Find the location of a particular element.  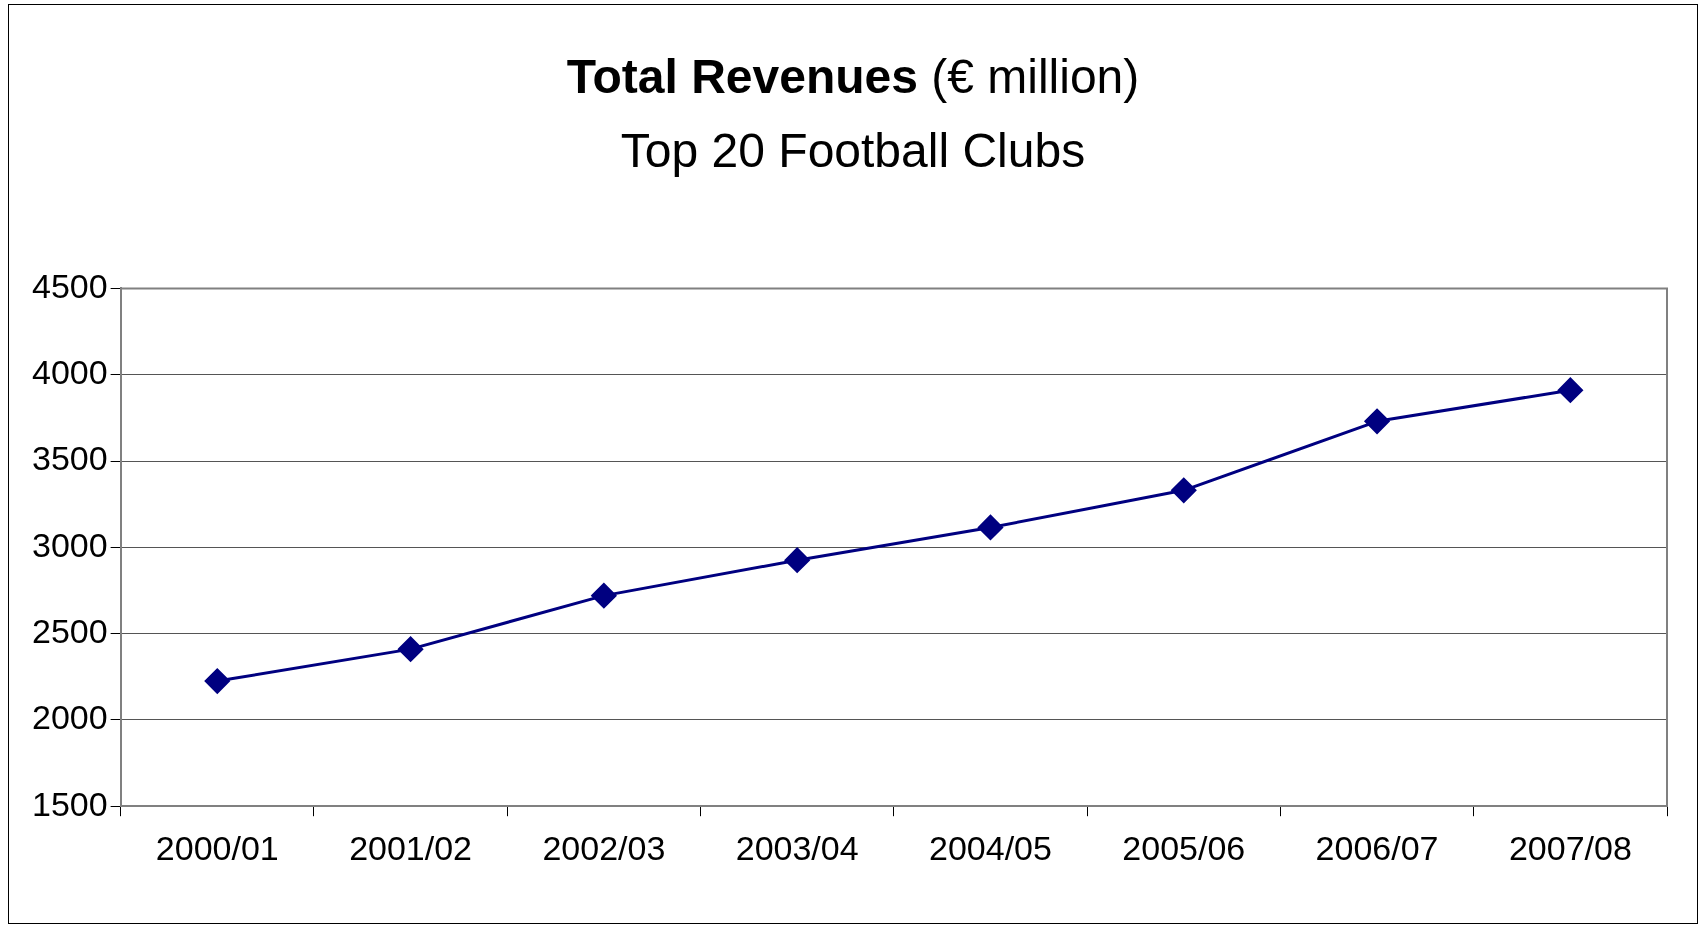

y-tick-label: 1500 is located at coordinates (70, 803).